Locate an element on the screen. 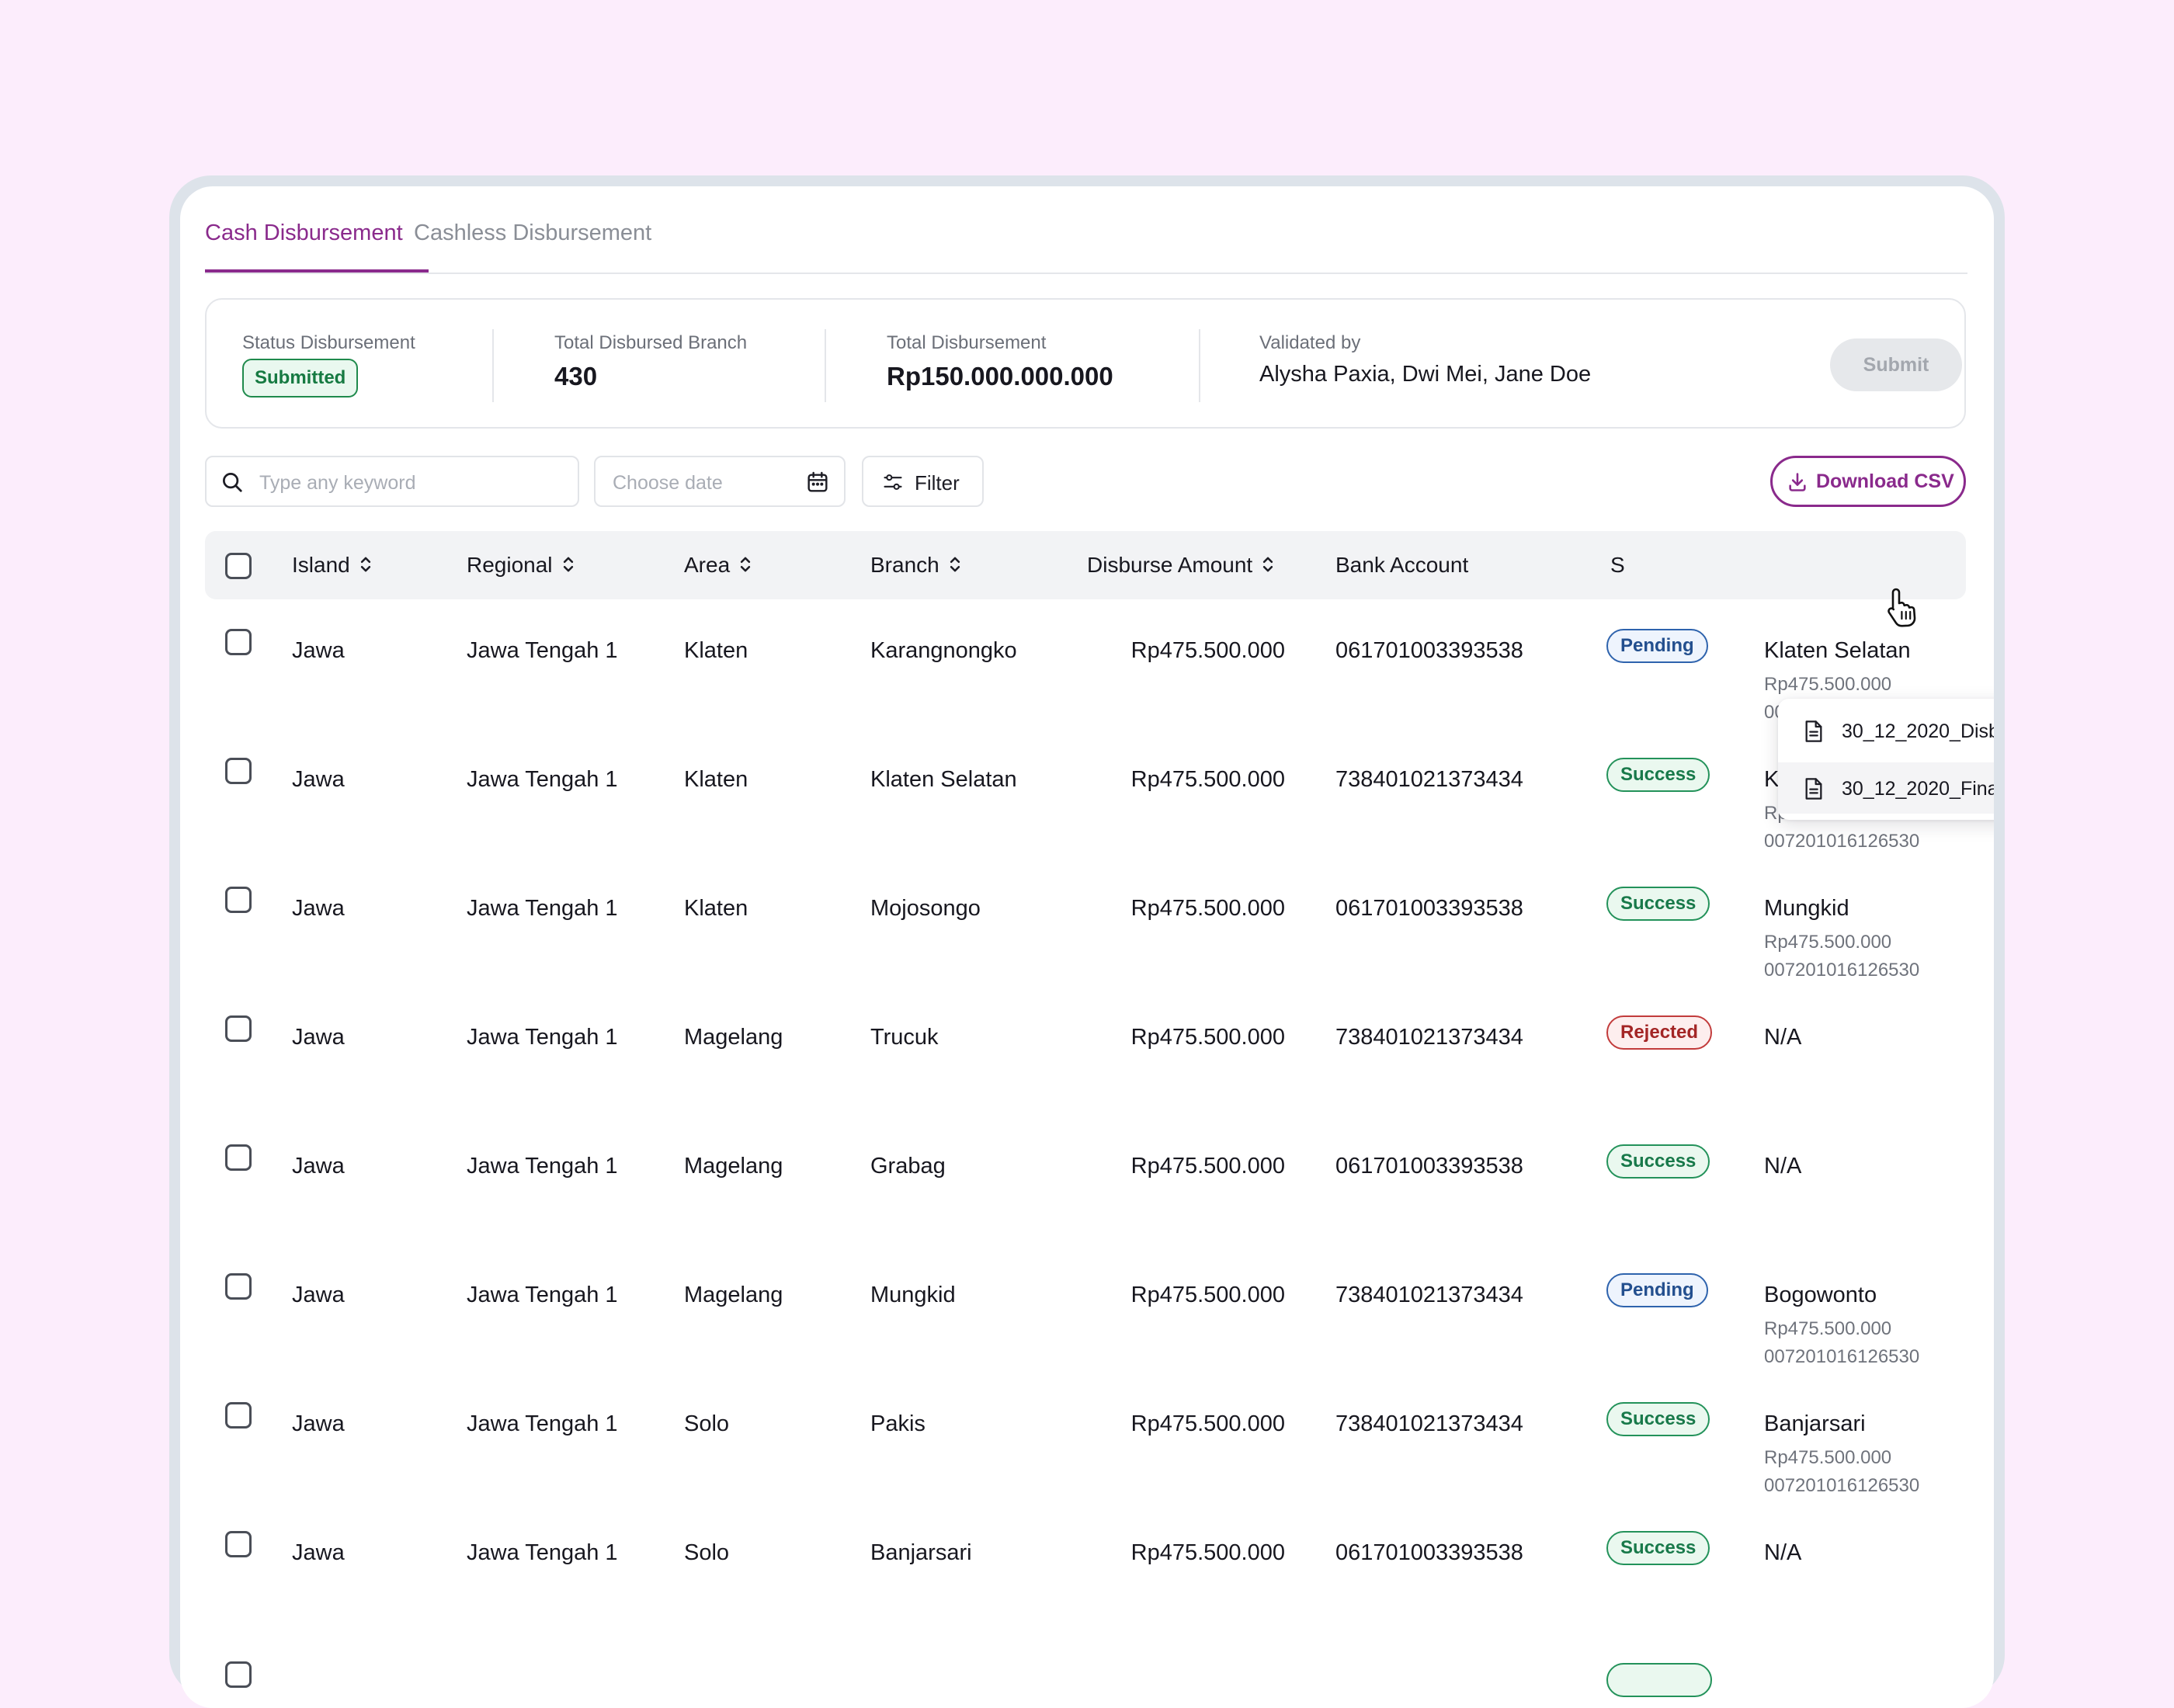 The height and width of the screenshot is (1708, 2174). column-header-label: Disburse Amount is located at coordinates (1170, 565).